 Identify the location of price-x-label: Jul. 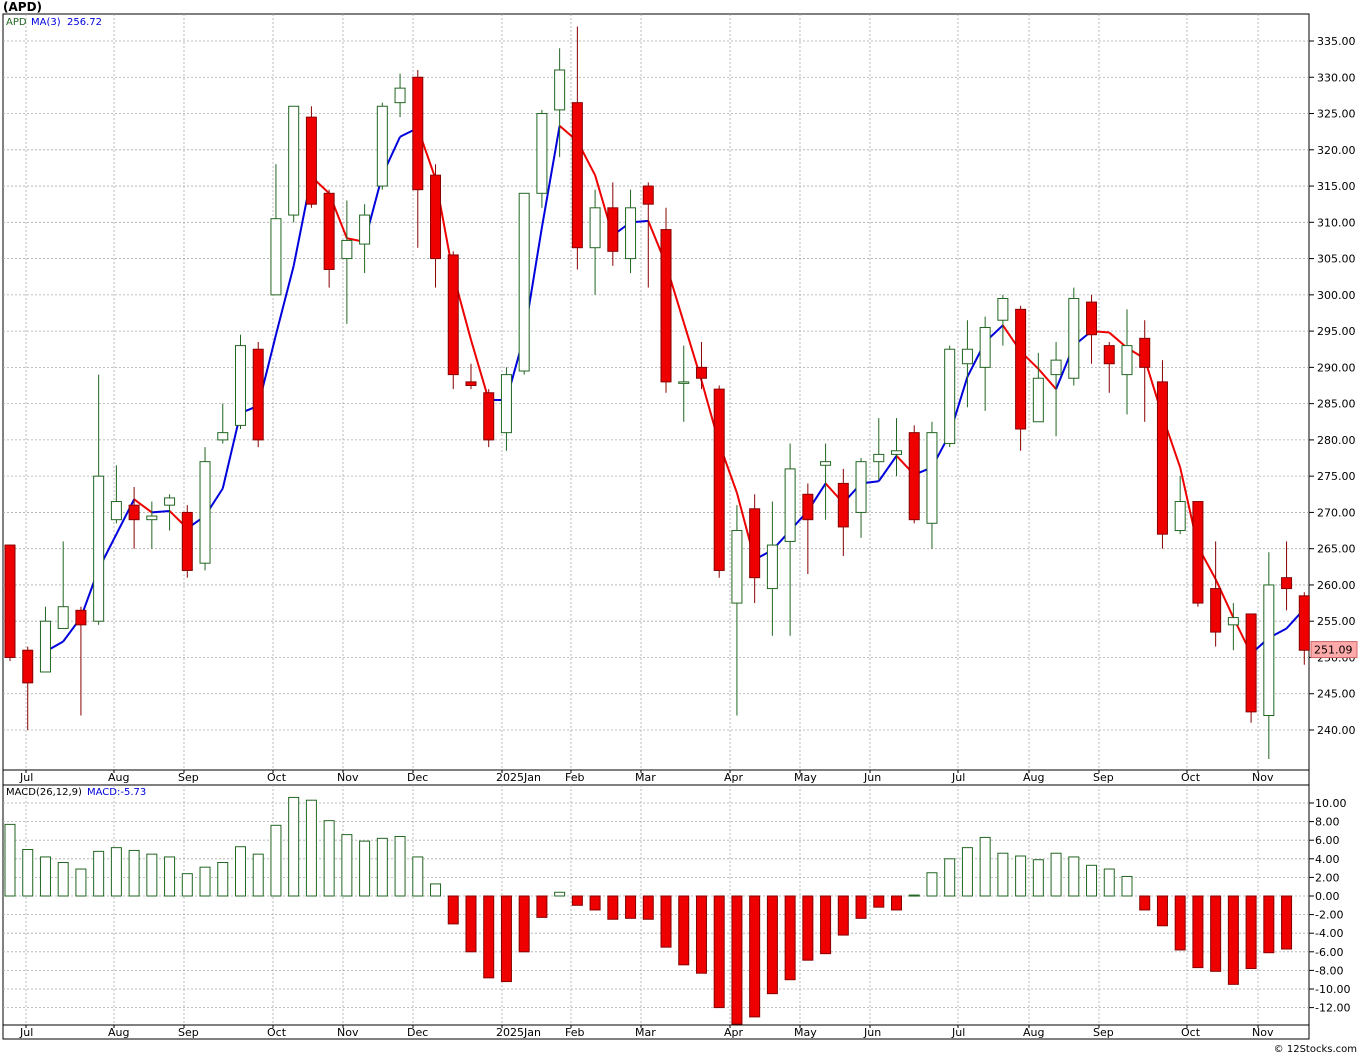
(958, 777).